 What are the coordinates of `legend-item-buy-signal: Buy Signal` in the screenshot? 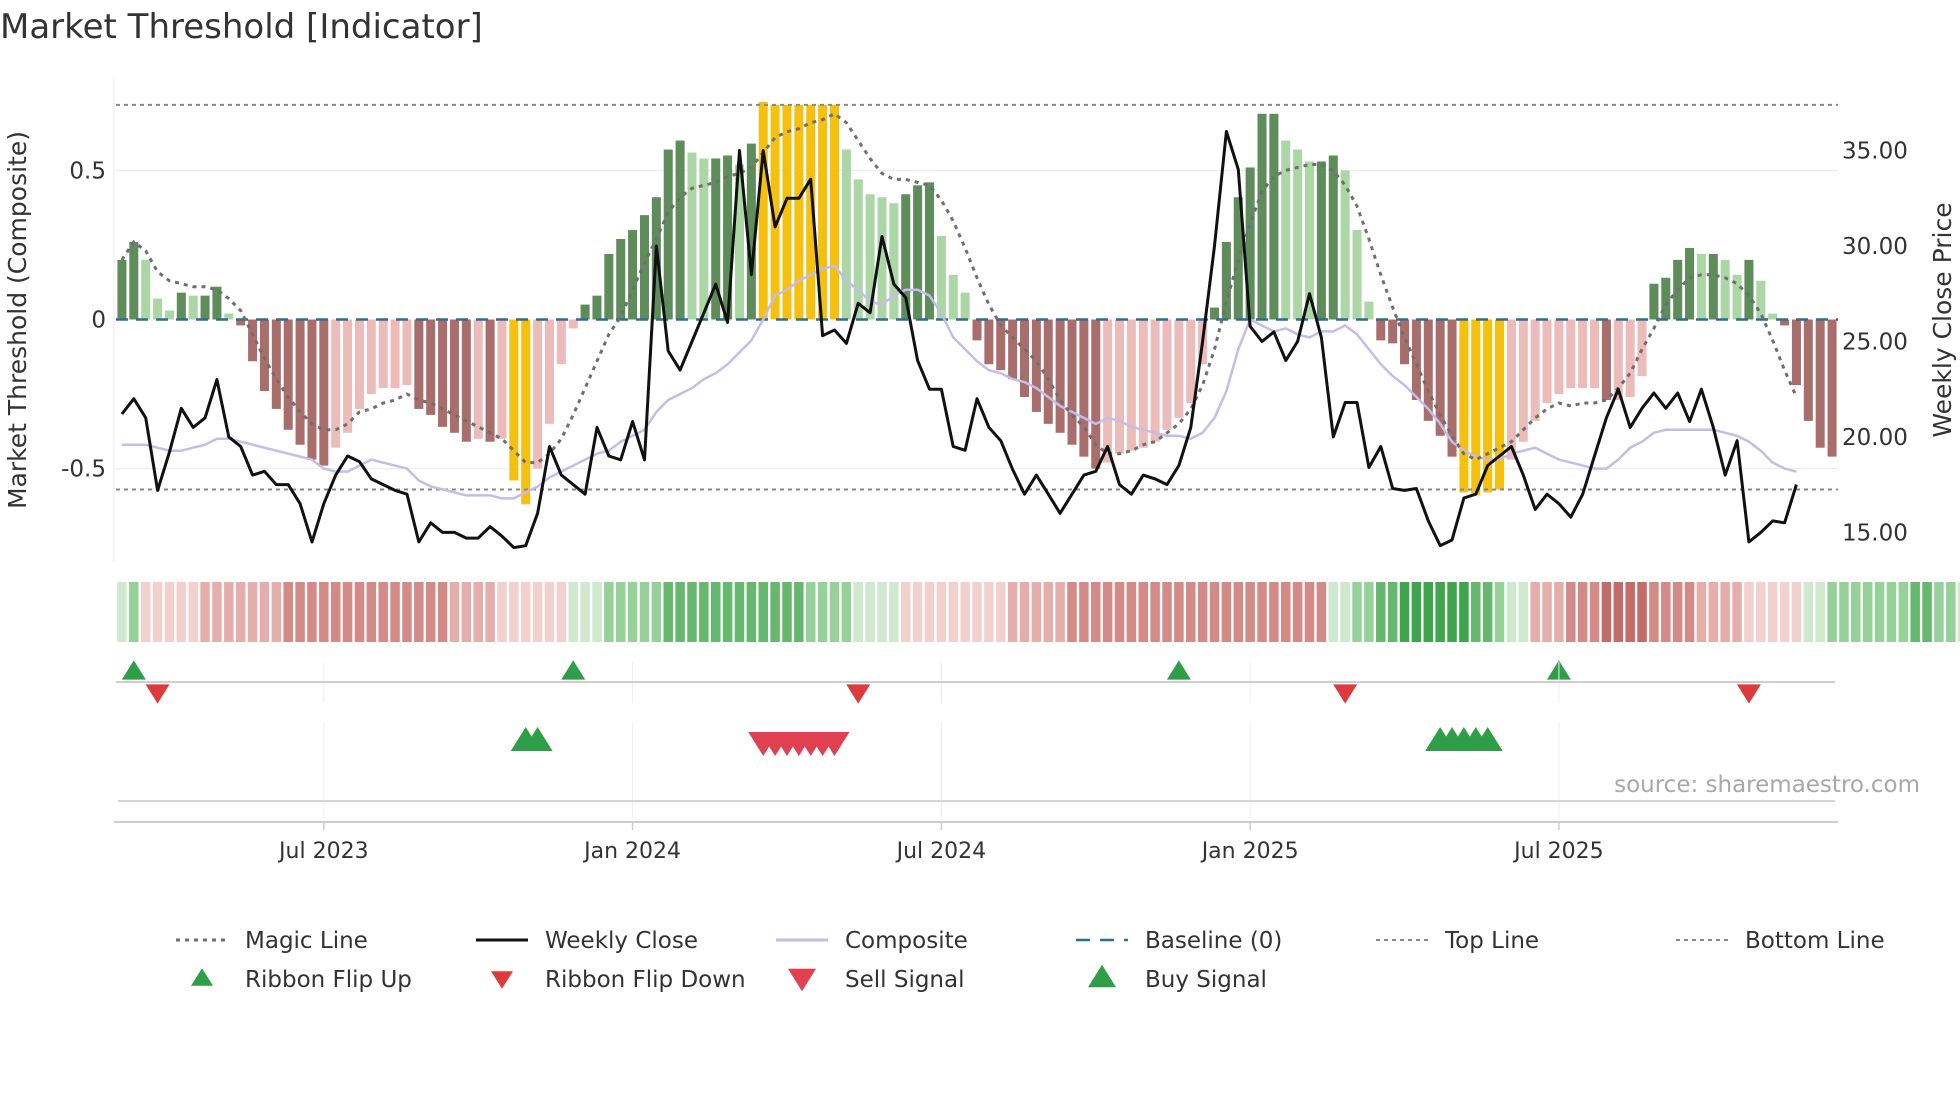 It's located at (1177, 978).